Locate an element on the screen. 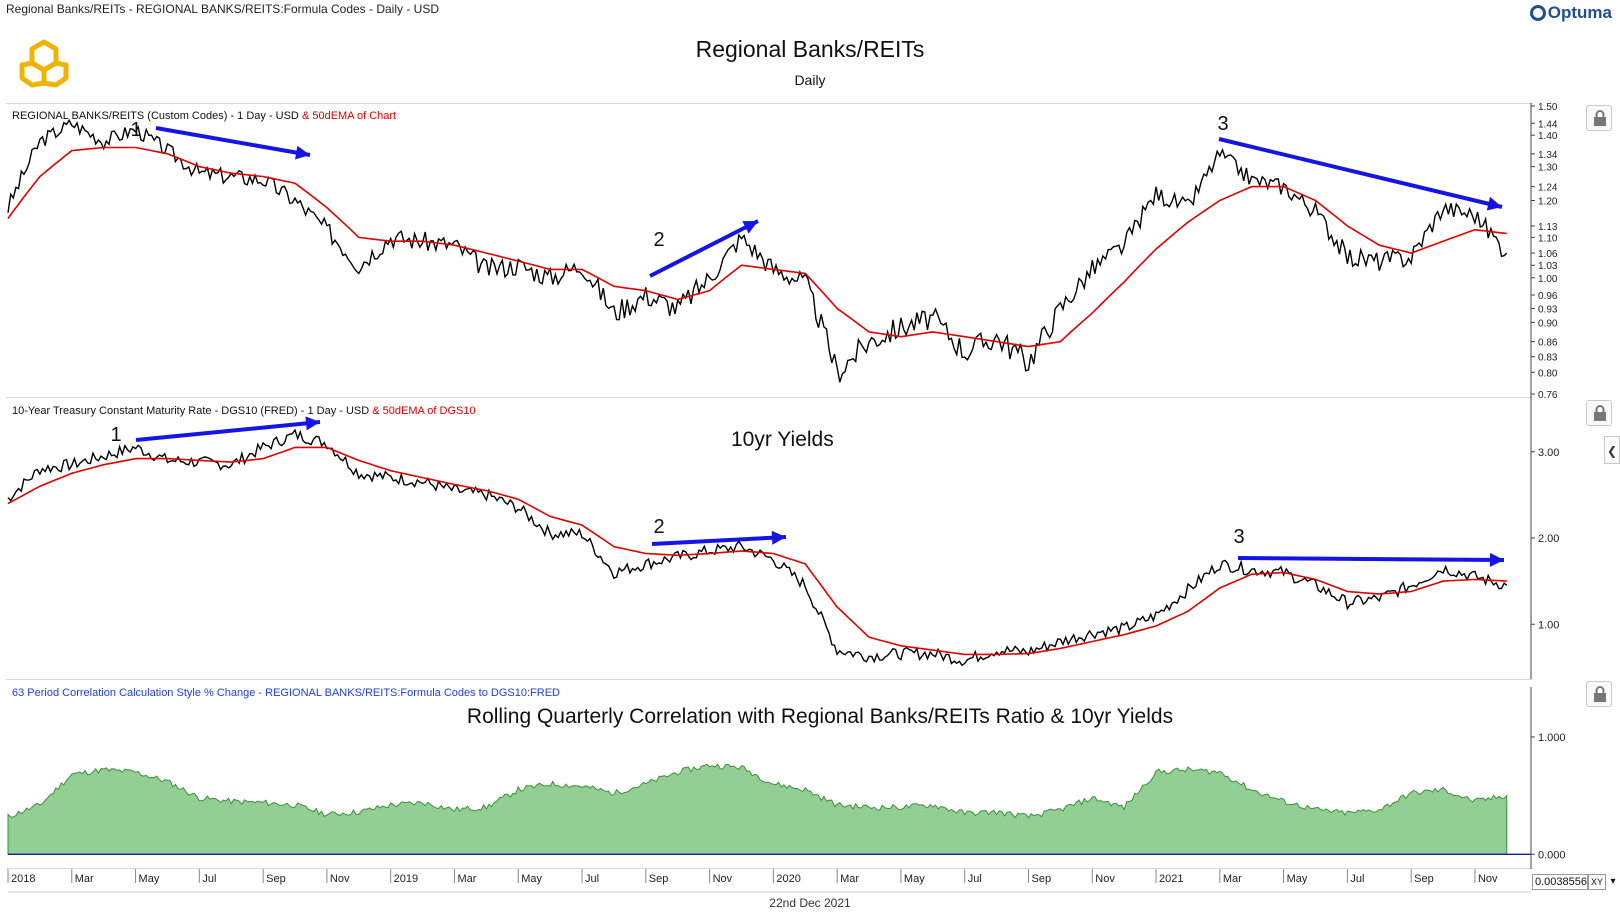  y-tick-label: 0.83 is located at coordinates (1548, 358).